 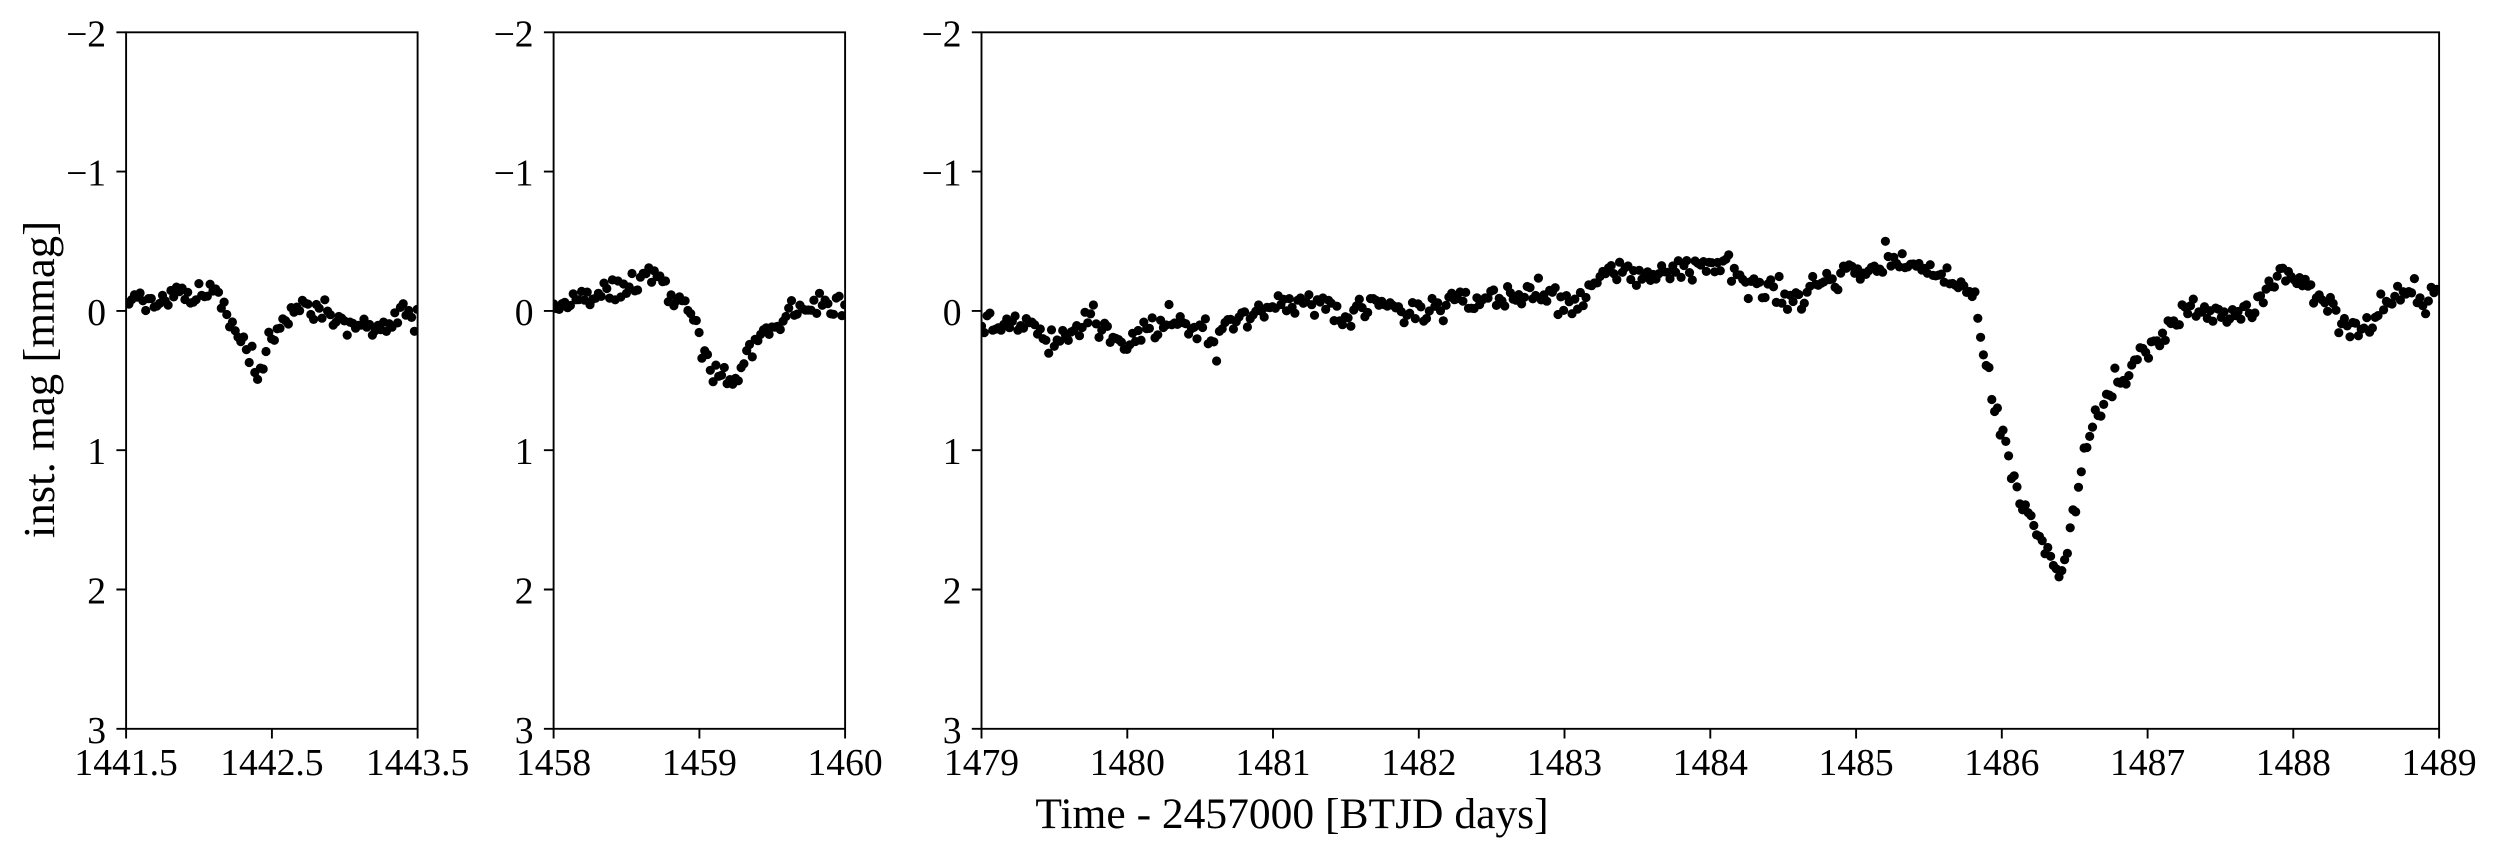 What do you see at coordinates (39, 379) in the screenshot?
I see `svg-text: inst. mag [mmag]` at bounding box center [39, 379].